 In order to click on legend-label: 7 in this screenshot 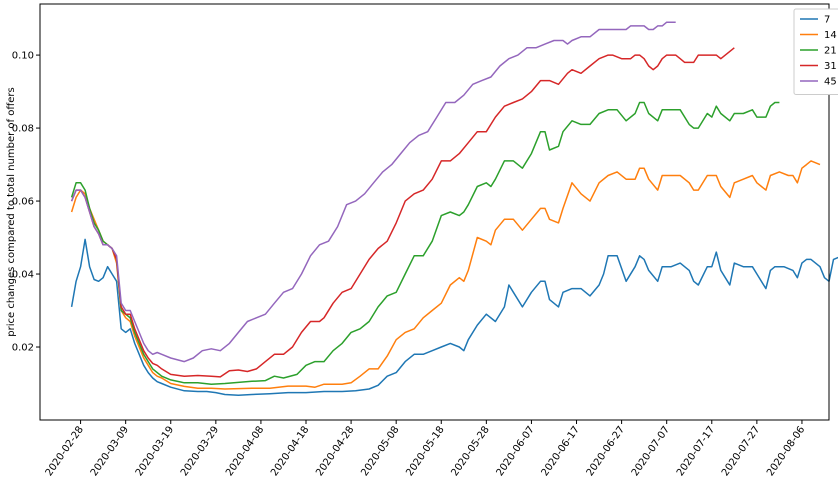, I will do `click(827, 20)`.